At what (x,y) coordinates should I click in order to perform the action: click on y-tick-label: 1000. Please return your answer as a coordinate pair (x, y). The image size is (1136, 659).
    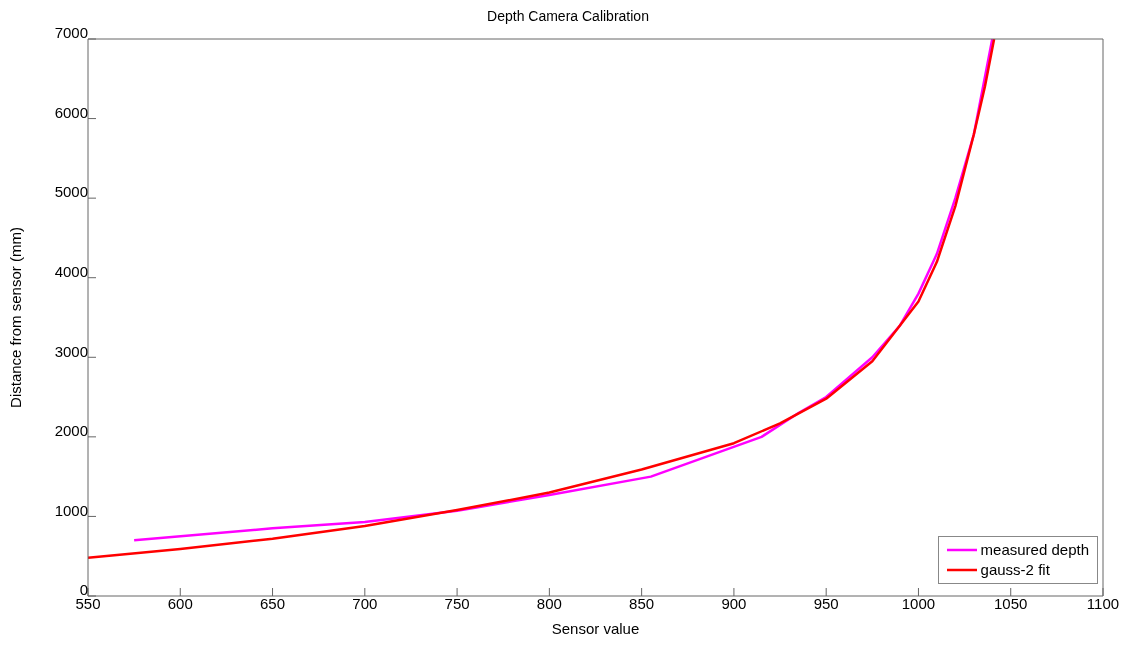
    Looking at the image, I should click on (71, 510).